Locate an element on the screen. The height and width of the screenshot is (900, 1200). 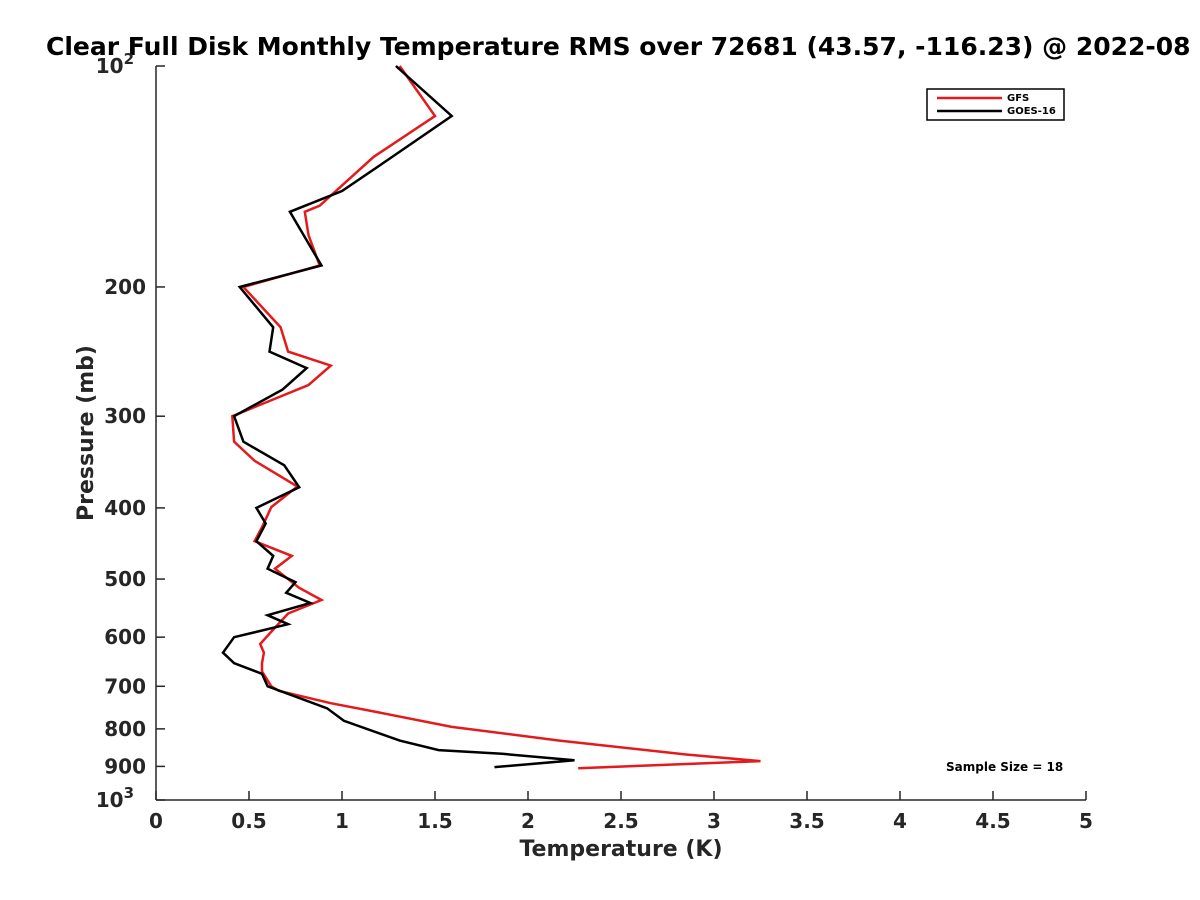
x-tick-label: 1.5 is located at coordinates (434, 821).